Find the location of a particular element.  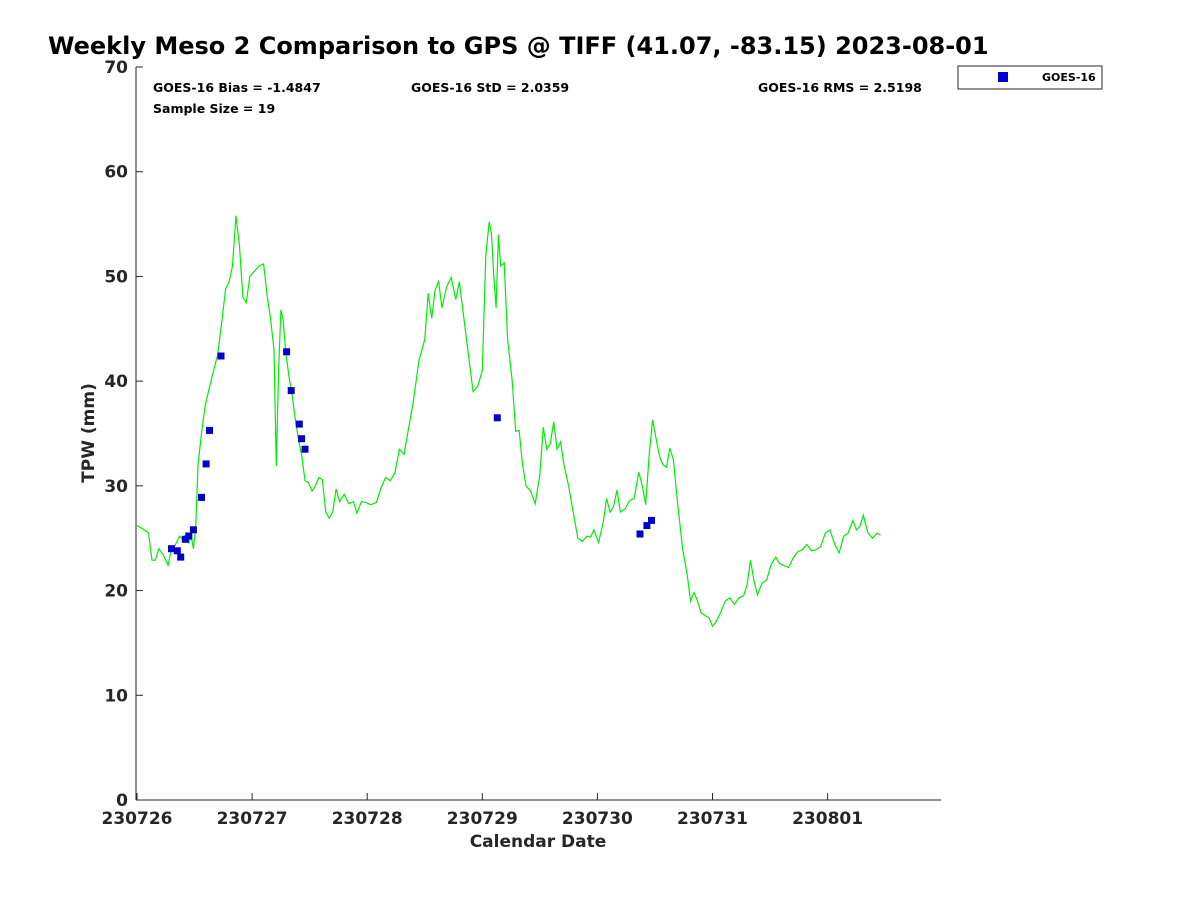

y-tick-label: 40 is located at coordinates (116, 382).